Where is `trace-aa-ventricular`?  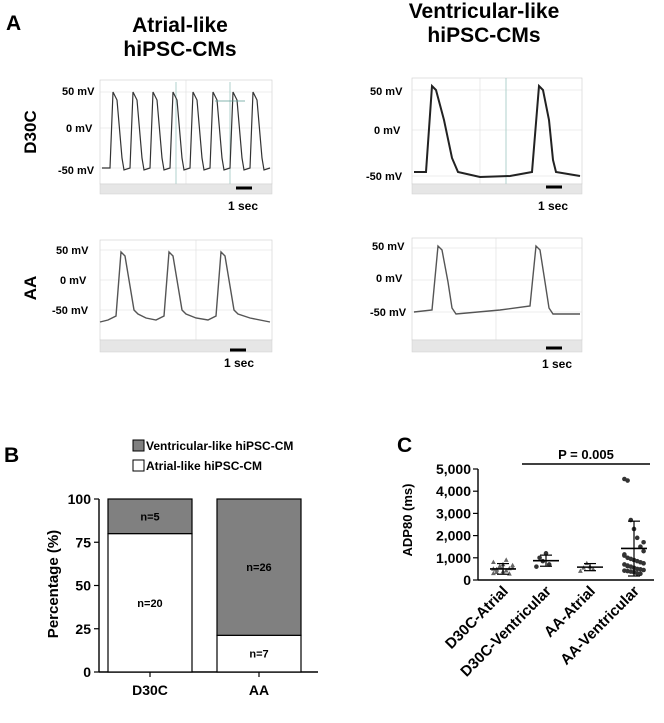 trace-aa-ventricular is located at coordinates (497, 295).